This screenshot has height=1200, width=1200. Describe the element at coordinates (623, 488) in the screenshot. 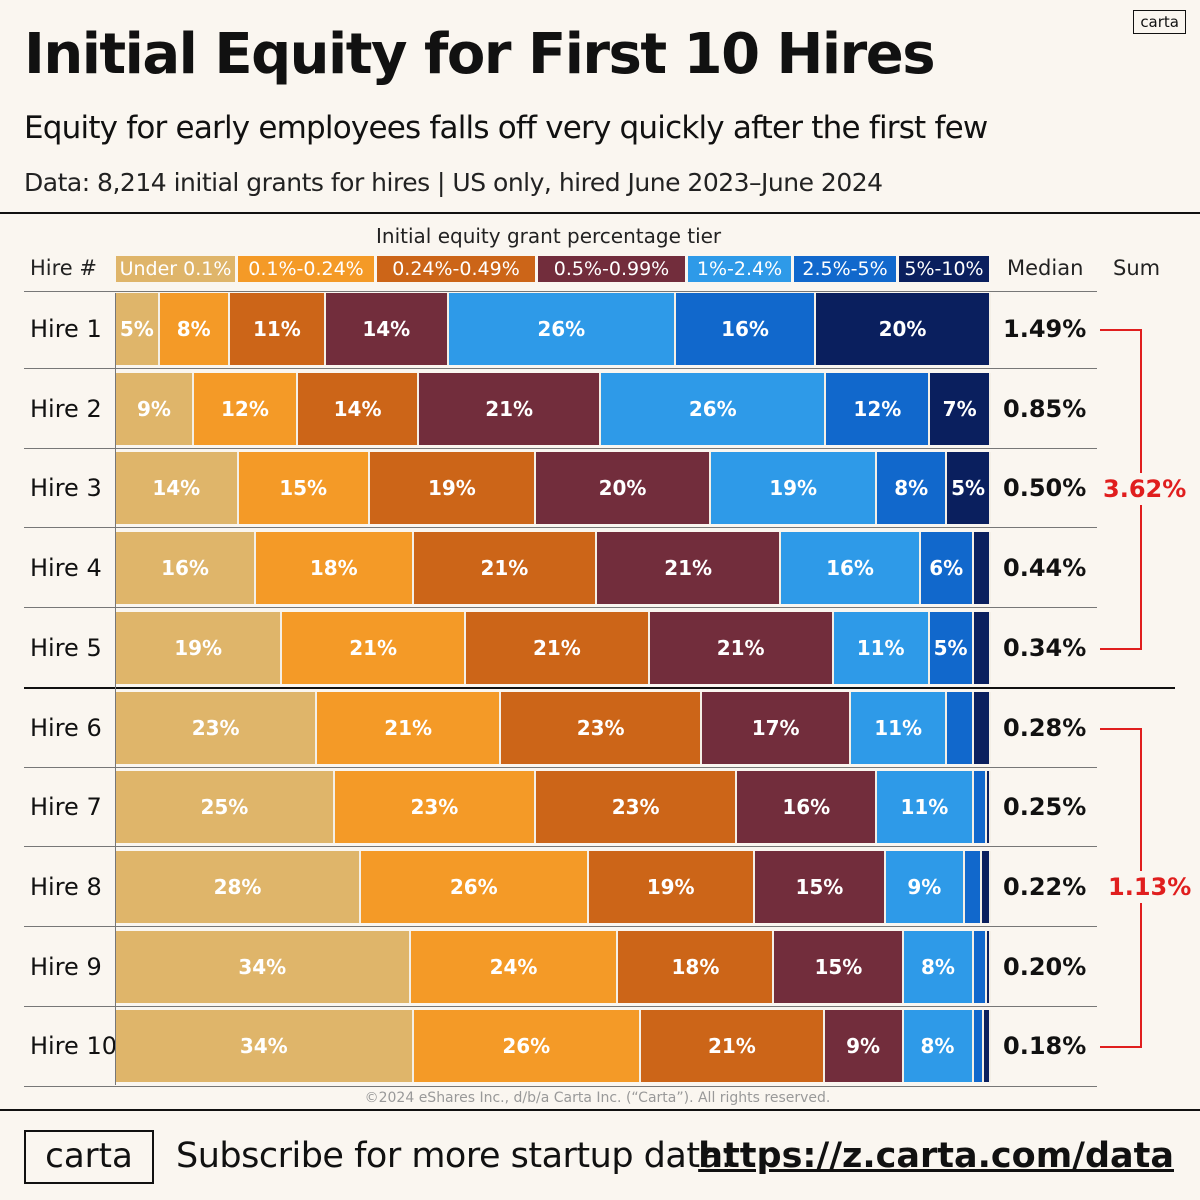

I see `bar-segment: 20%` at that location.